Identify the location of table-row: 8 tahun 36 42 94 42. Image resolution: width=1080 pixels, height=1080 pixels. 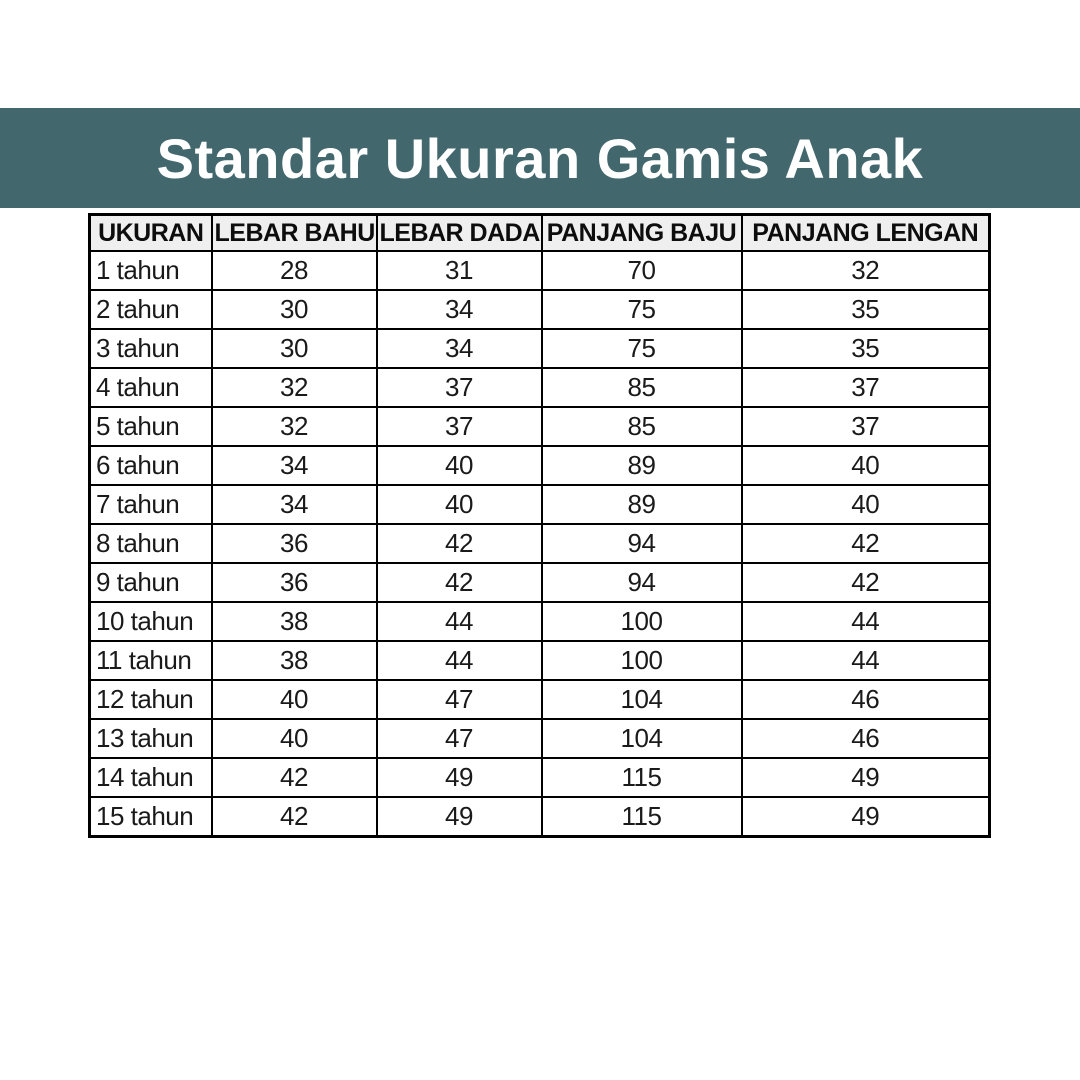
(539, 543).